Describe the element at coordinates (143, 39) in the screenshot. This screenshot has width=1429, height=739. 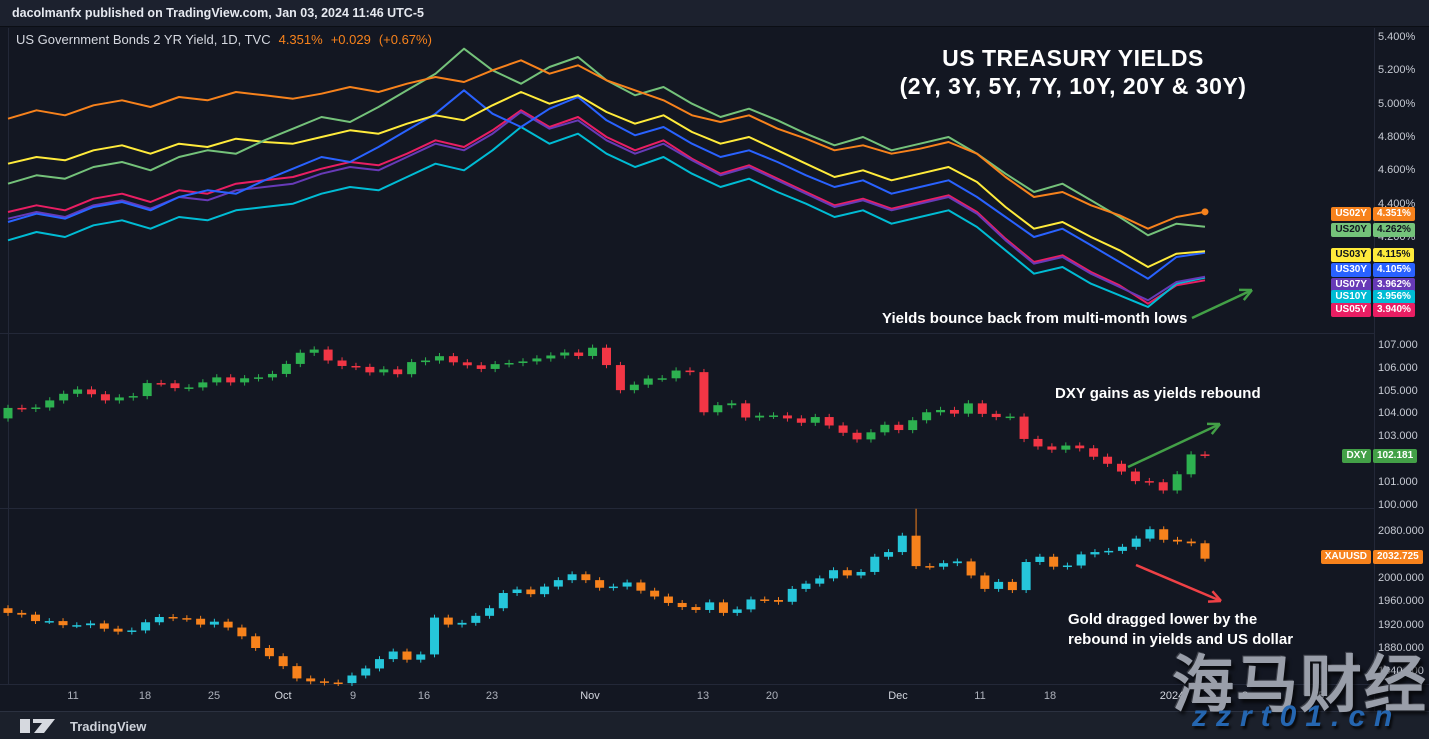
I see `symbol-title: US Government Bonds 2 YR Yield, 1D, TVC` at that location.